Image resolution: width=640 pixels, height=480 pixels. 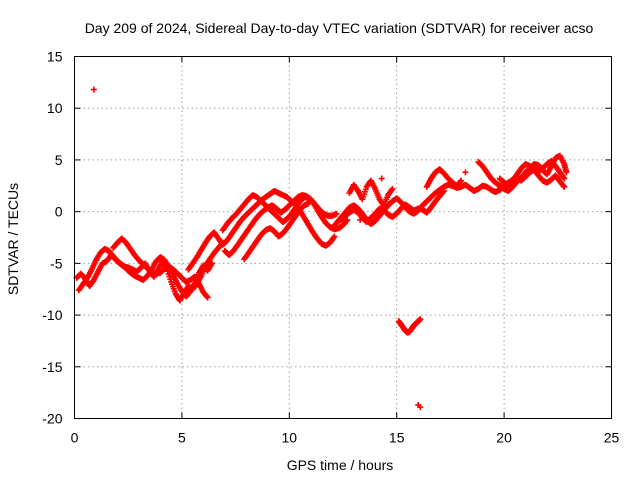 I want to click on data-point-trace-n, so click(x=420, y=319).